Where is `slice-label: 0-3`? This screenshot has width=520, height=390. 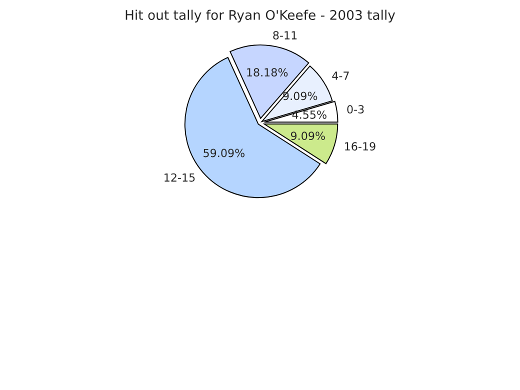 slice-label: 0-3 is located at coordinates (355, 109).